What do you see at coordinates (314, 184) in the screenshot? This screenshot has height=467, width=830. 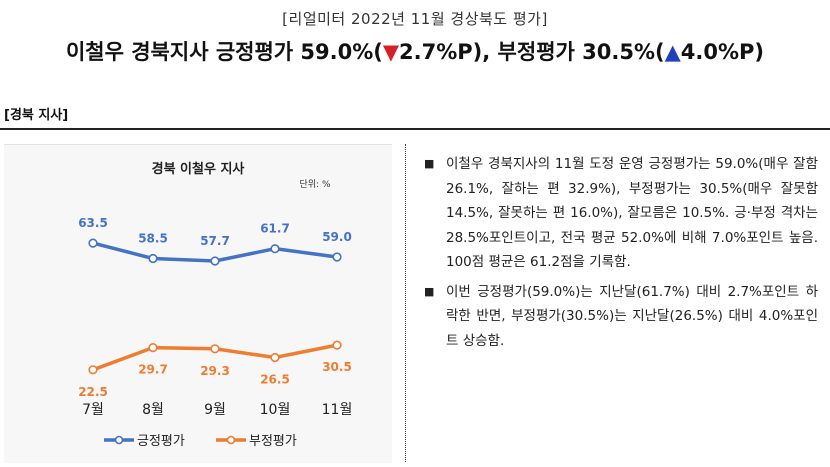 I see `chart-unit-label: 단위: %` at bounding box center [314, 184].